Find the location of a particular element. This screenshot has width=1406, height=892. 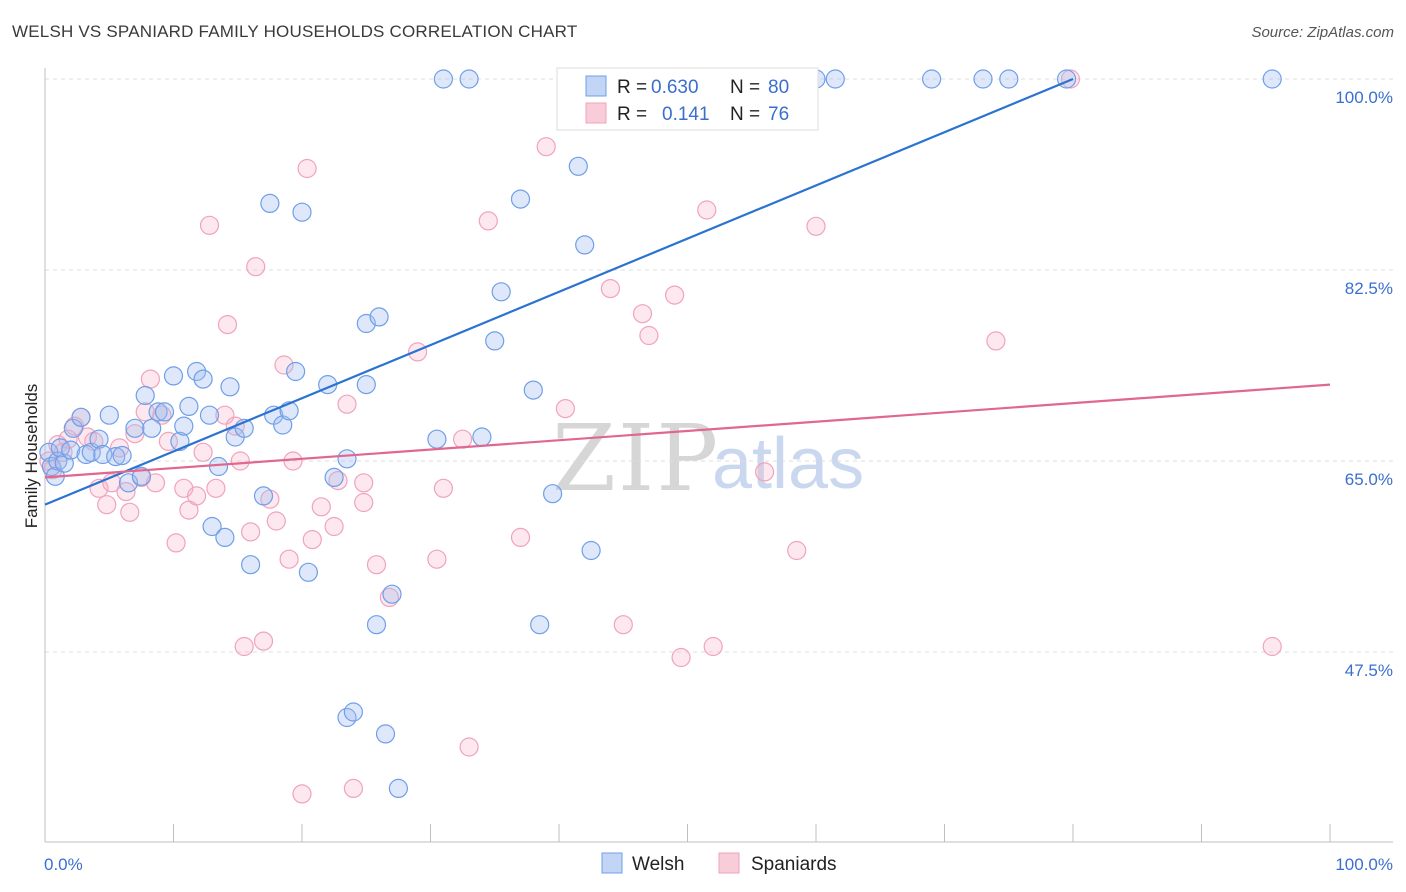

watermark-zip: ZIP is located at coordinates (636, 458).